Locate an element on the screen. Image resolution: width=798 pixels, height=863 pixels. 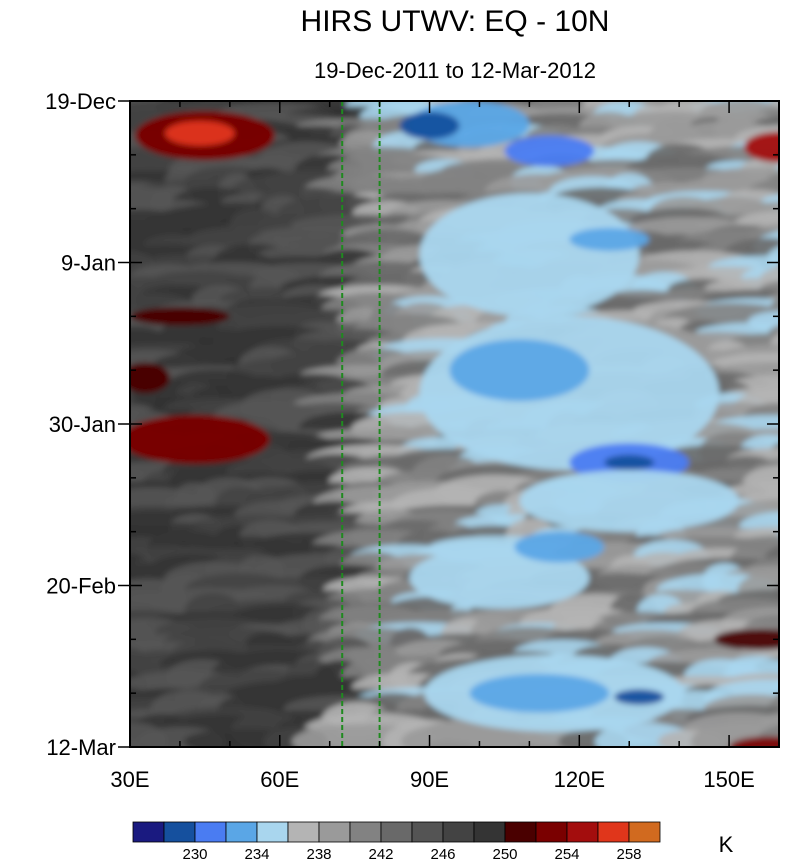
x-tick-label: 90E is located at coordinates (429, 779).